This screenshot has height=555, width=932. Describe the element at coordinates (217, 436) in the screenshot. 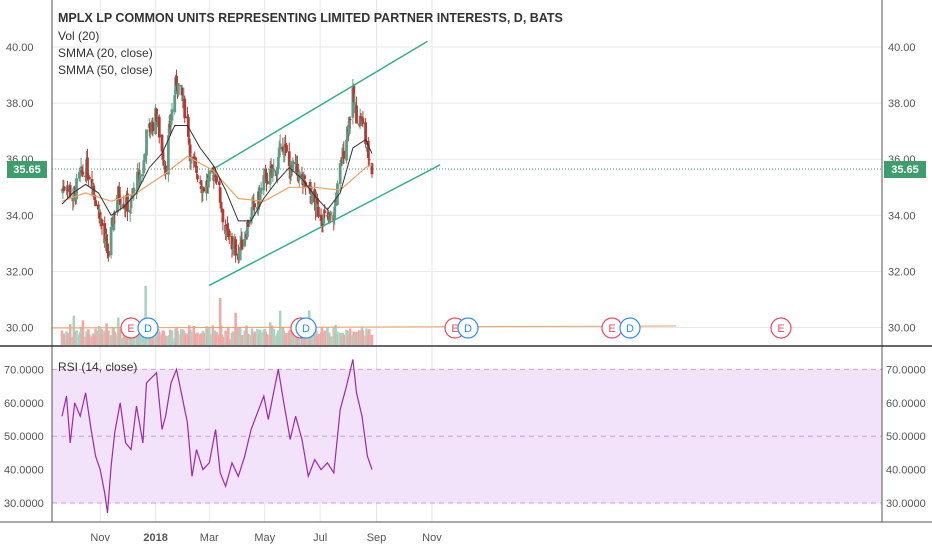

I see `rsi-line` at that location.